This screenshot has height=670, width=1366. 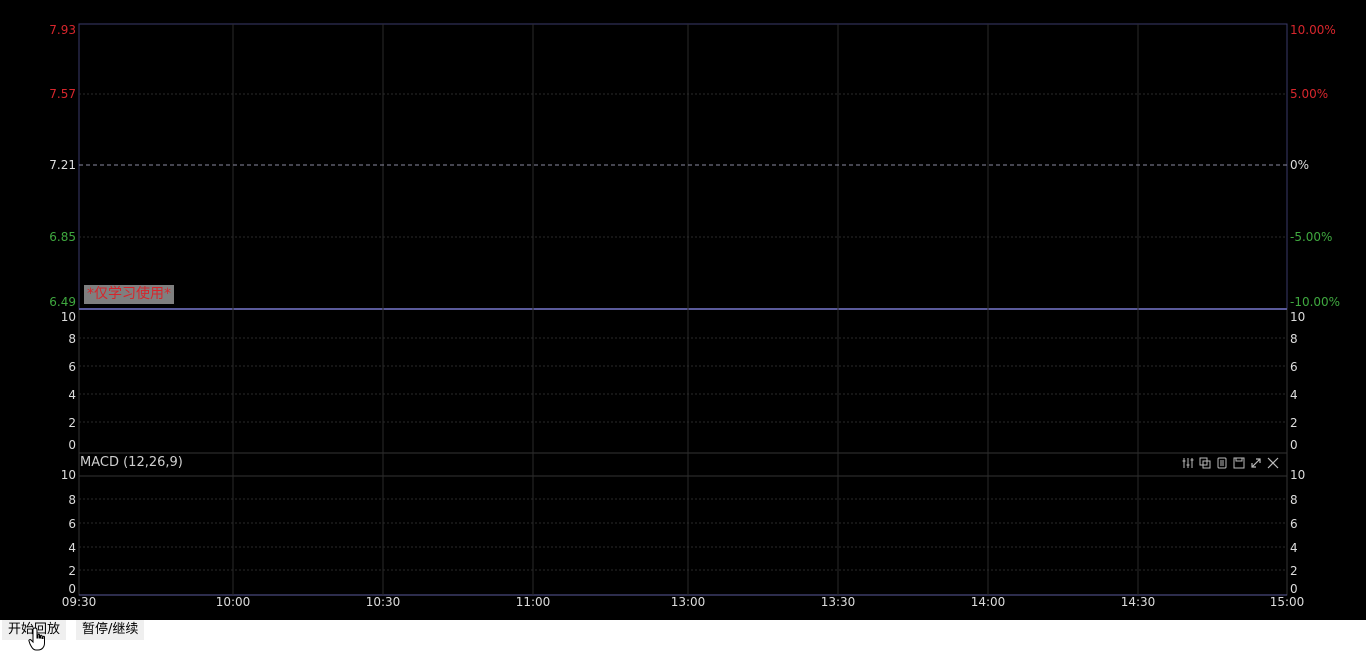 What do you see at coordinates (1256, 463) in the screenshot?
I see `expand-icon` at bounding box center [1256, 463].